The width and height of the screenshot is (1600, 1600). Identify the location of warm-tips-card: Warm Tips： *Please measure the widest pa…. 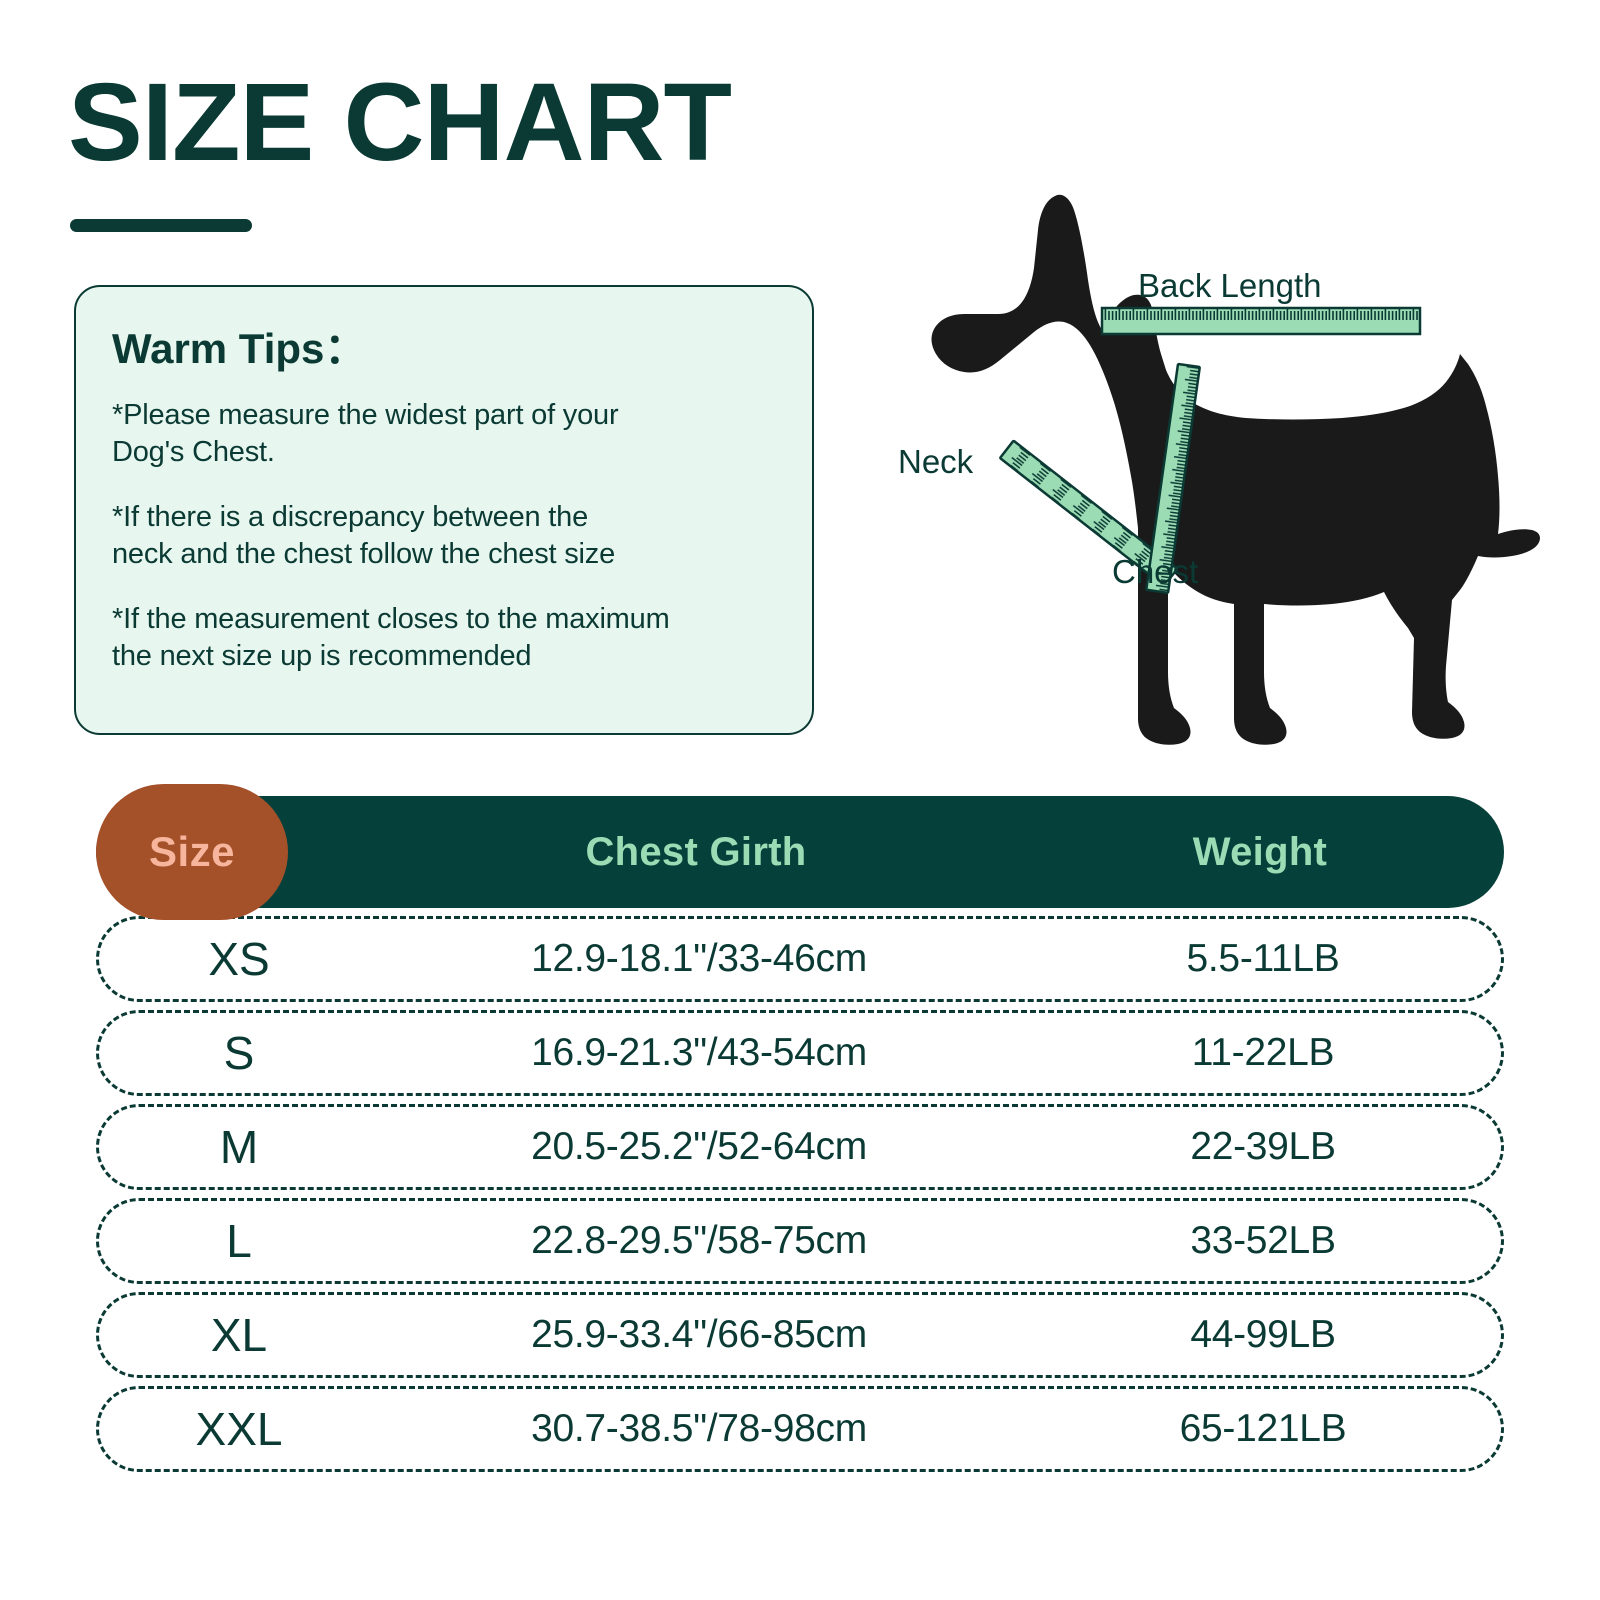
(444, 510).